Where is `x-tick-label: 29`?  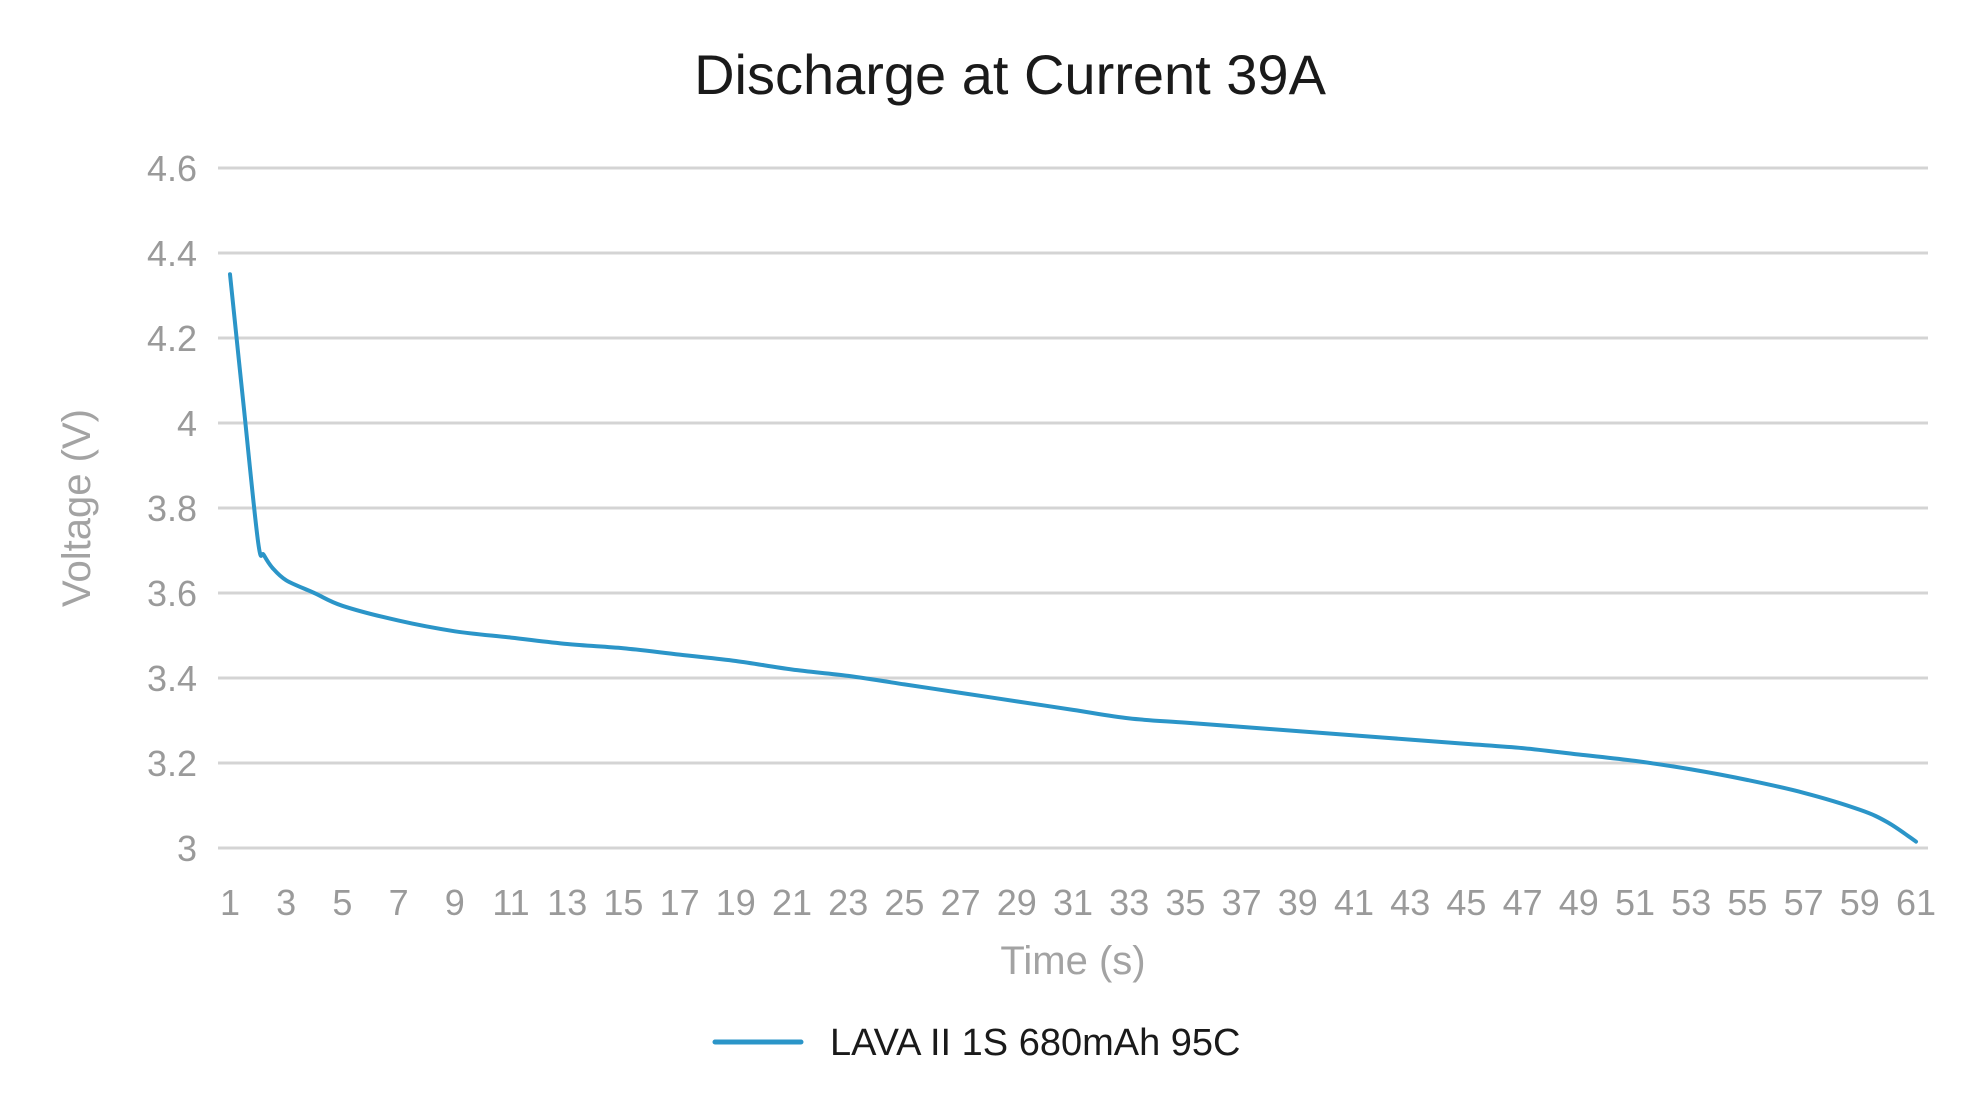
x-tick-label: 29 is located at coordinates (1017, 902).